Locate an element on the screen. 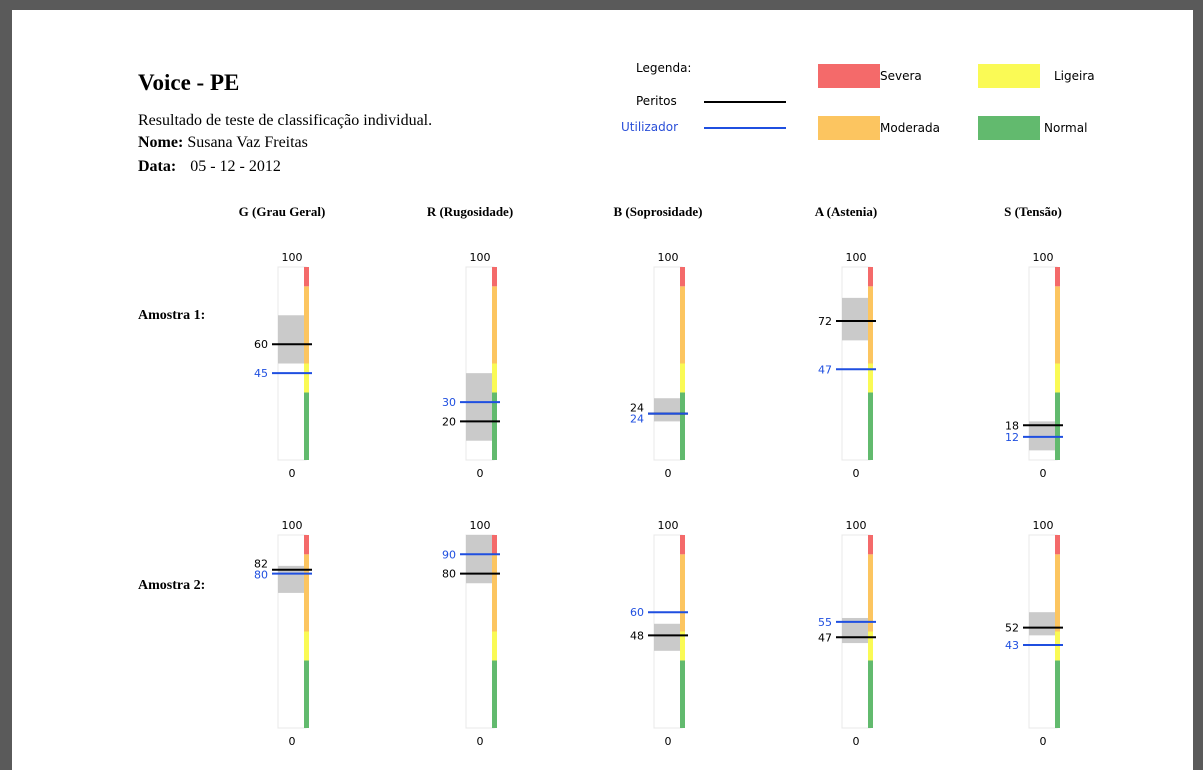  name-label: Nome: is located at coordinates (161, 142).